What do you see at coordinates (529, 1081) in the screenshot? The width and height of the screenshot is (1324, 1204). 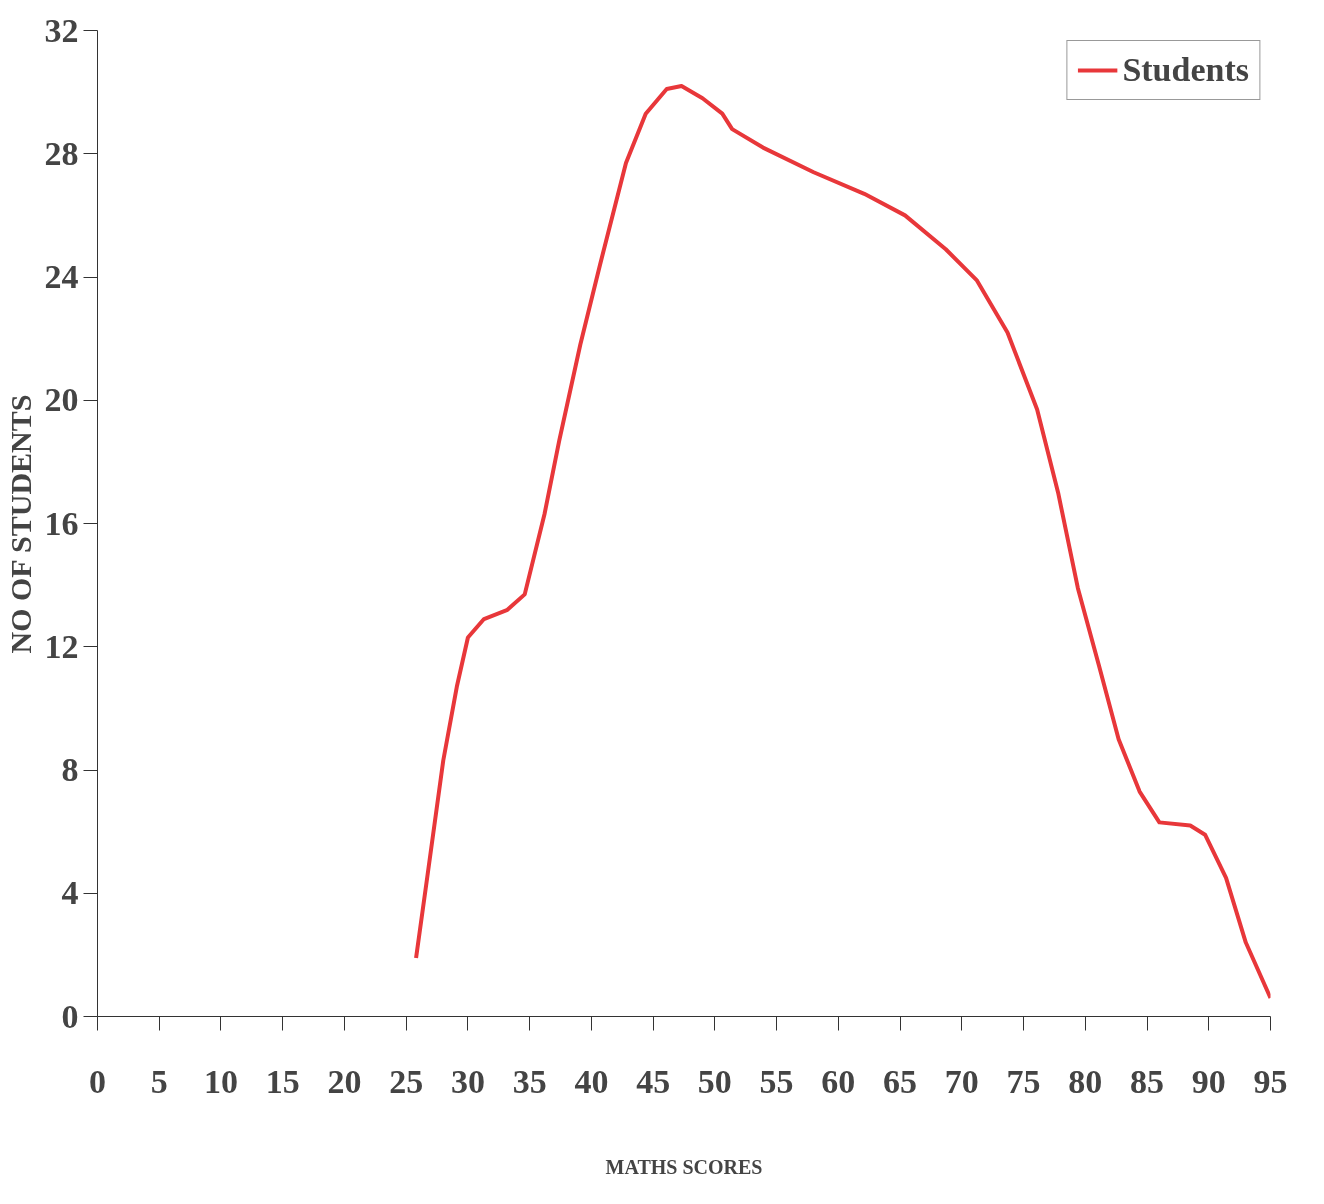 I see `x-tick-label: 35` at bounding box center [529, 1081].